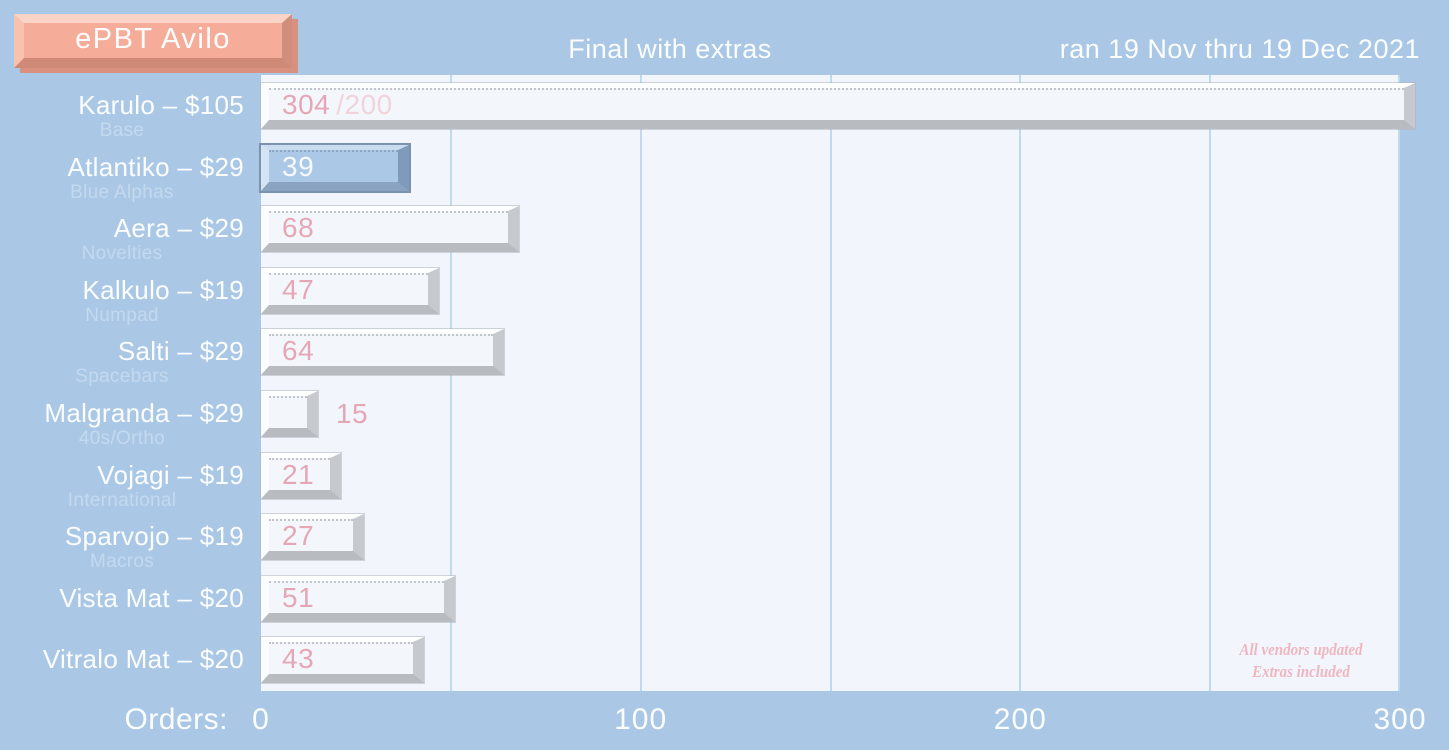 This screenshot has width=1449, height=750. What do you see at coordinates (122, 500) in the screenshot?
I see `kit-sublabel: International` at bounding box center [122, 500].